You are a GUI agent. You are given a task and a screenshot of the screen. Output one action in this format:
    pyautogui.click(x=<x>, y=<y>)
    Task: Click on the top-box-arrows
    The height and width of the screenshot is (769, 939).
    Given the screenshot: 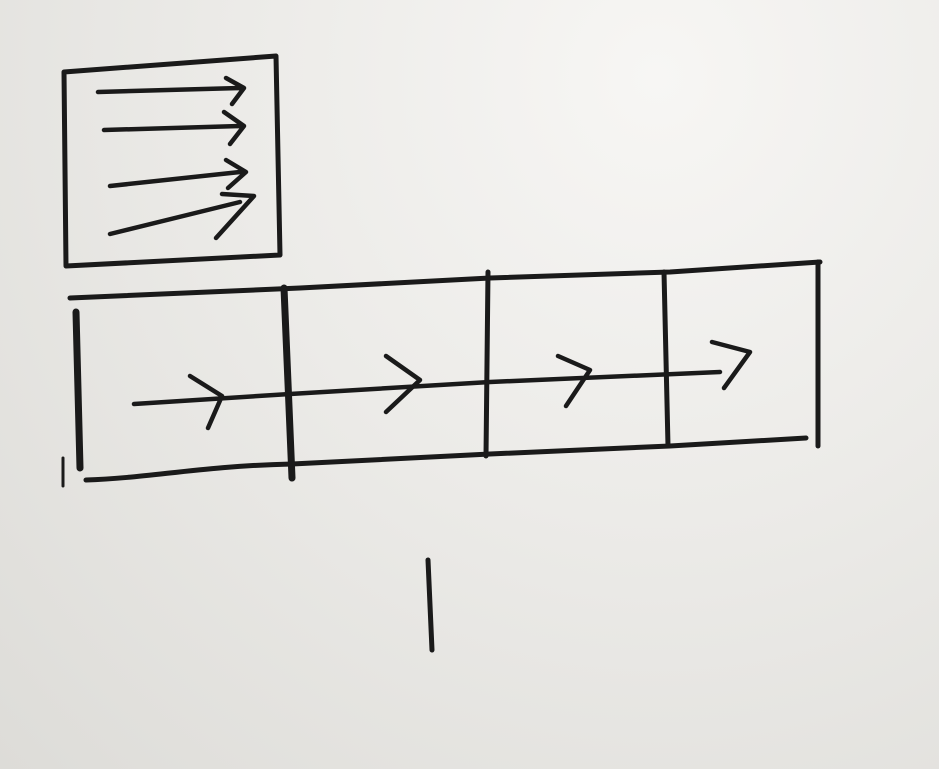 What is the action you would take?
    pyautogui.click(x=176, y=158)
    